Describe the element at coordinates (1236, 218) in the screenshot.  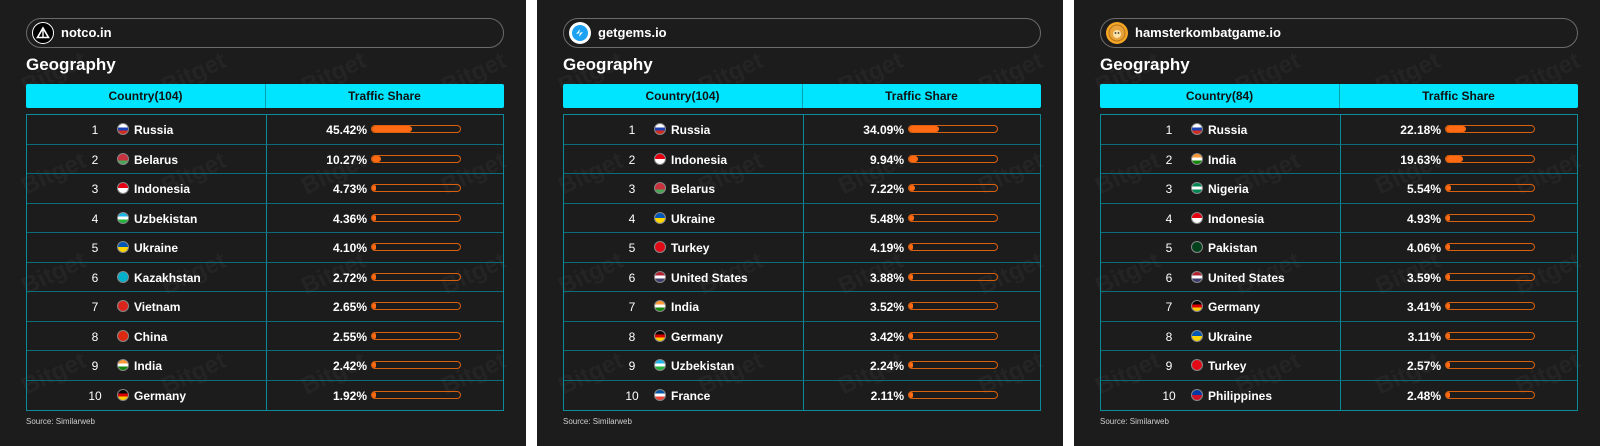
I see `country-label: Indonesia` at that location.